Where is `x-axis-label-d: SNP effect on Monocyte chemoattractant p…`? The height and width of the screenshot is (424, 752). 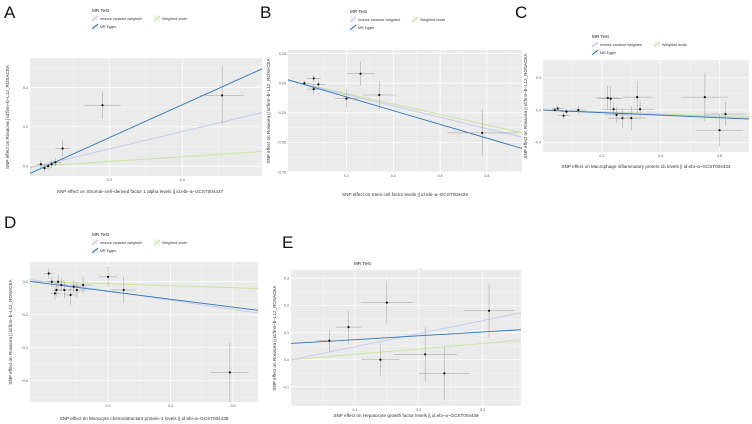
x-axis-label-d: SNP effect on Monocyte chemoattractant p… is located at coordinates (144, 418).